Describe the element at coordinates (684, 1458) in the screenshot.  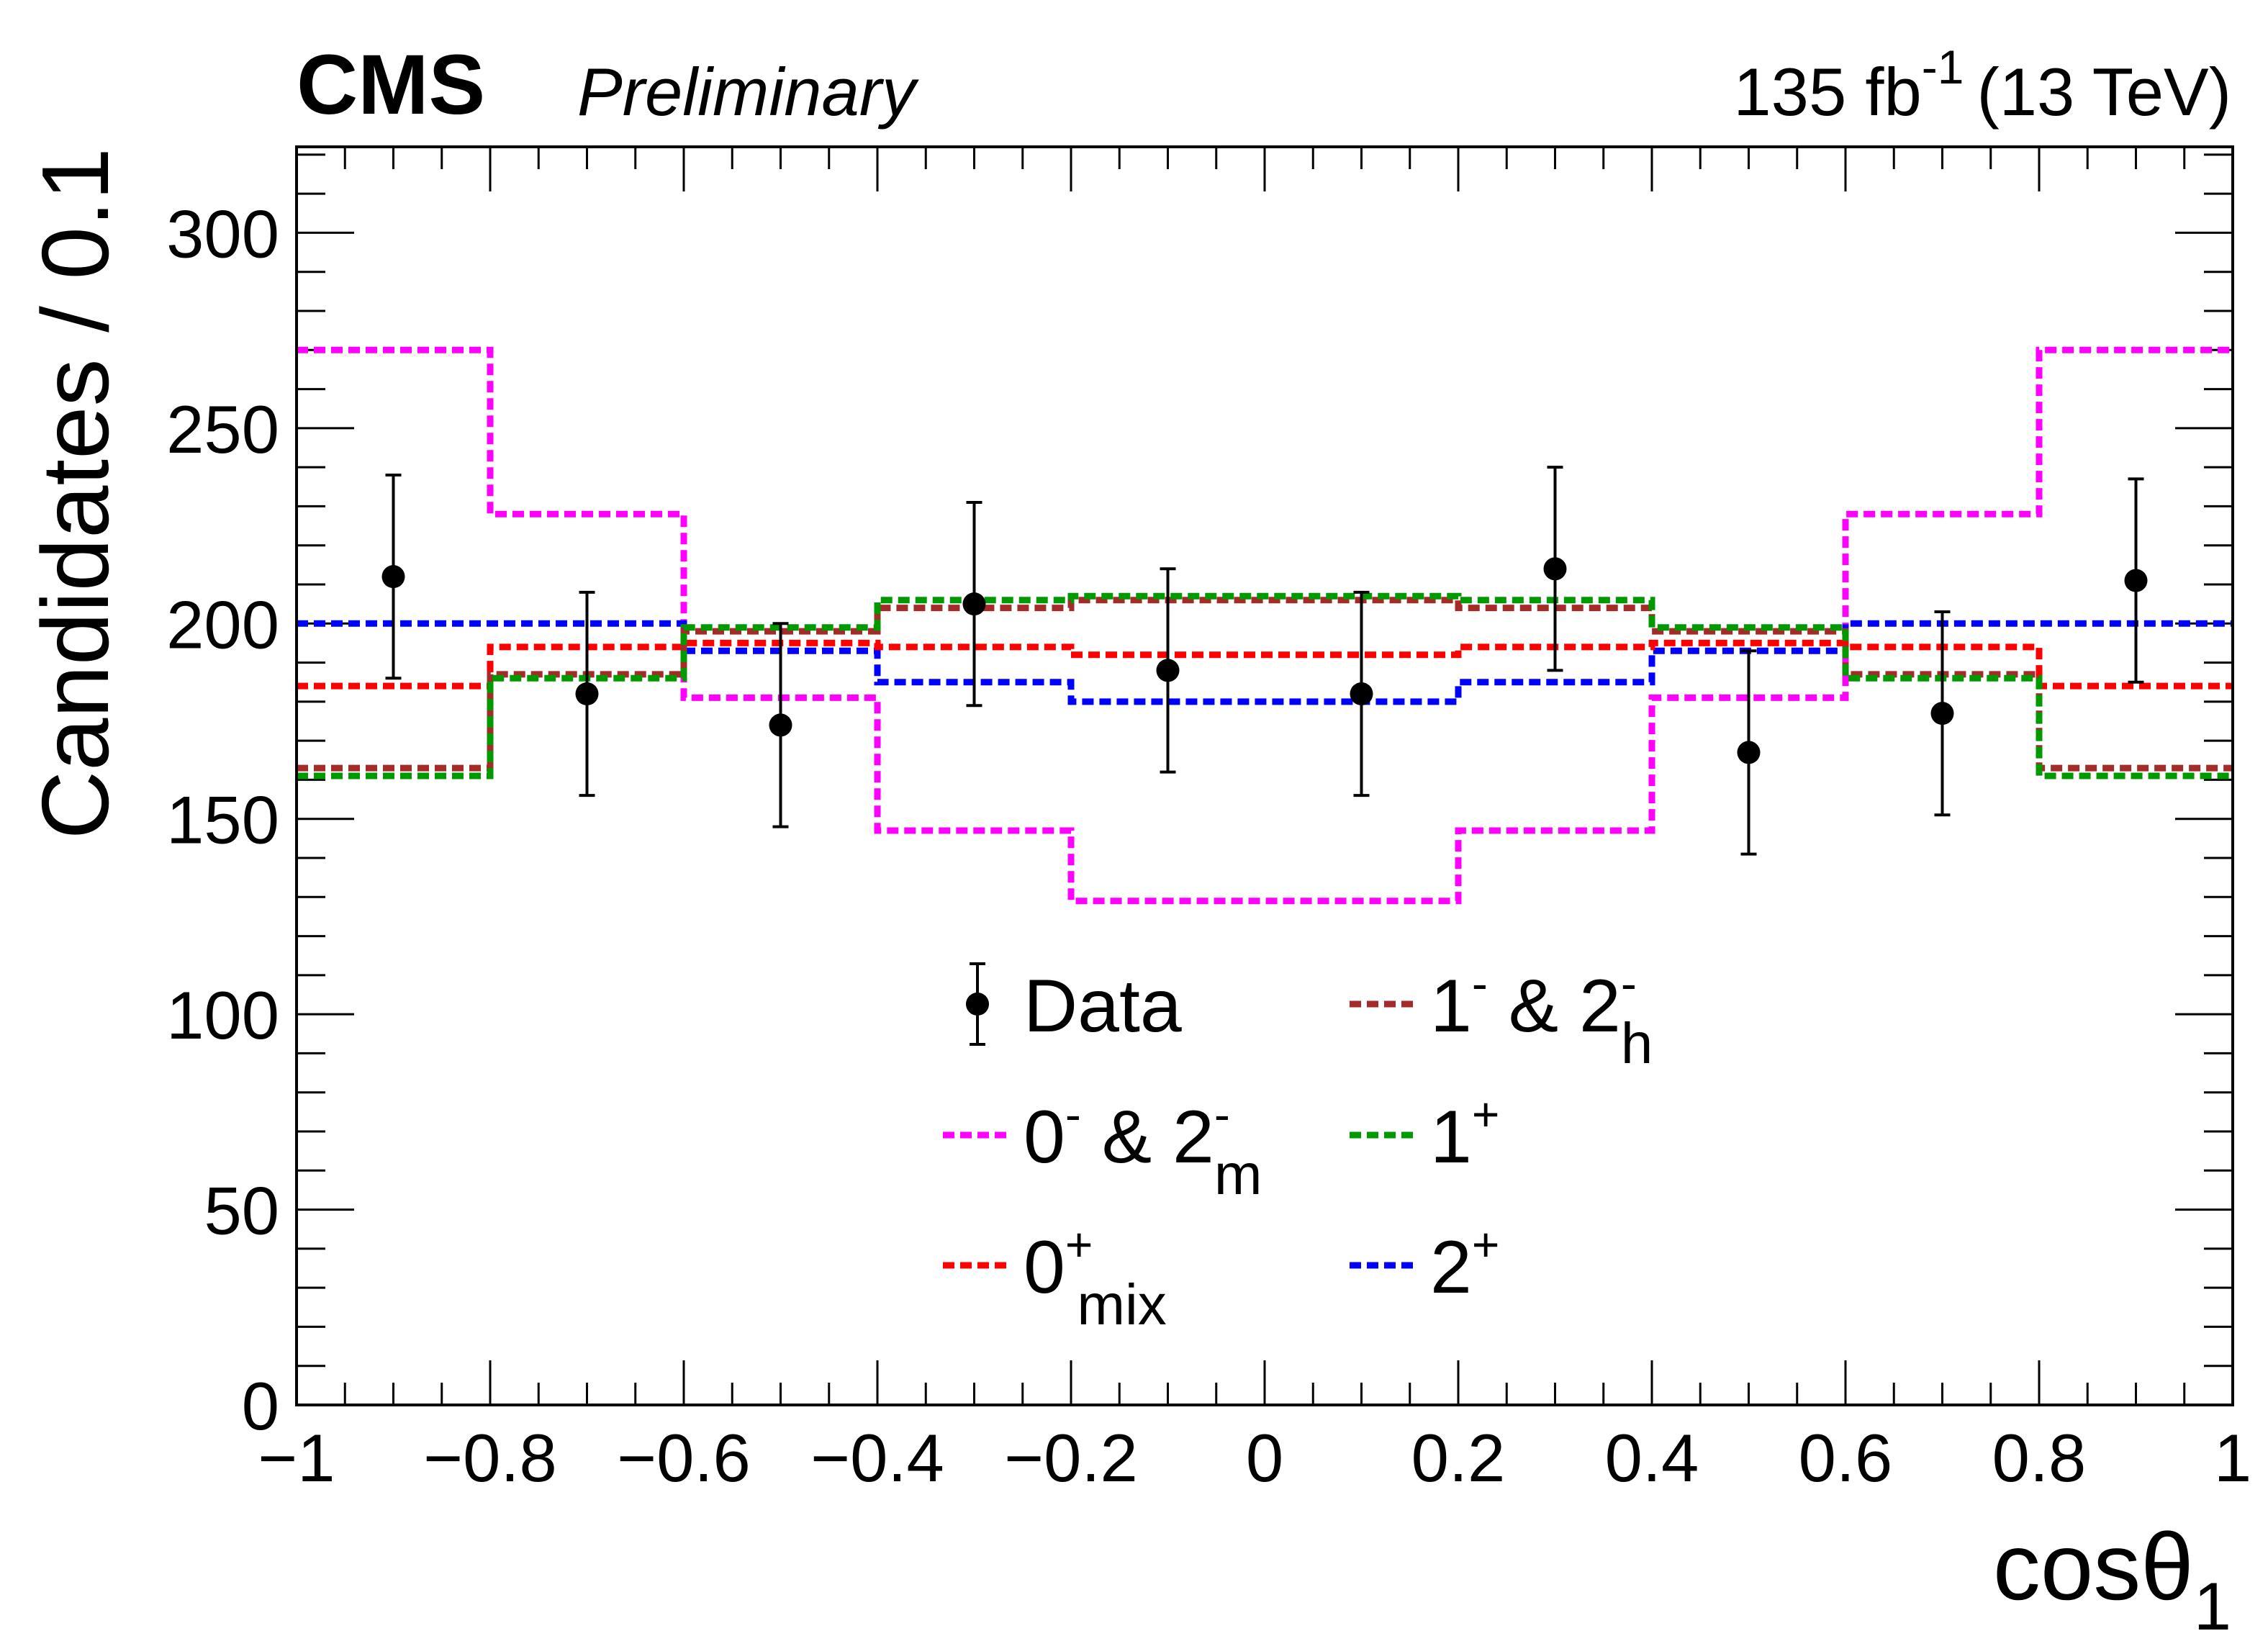
I see `x-tick-label: −0.6` at that location.